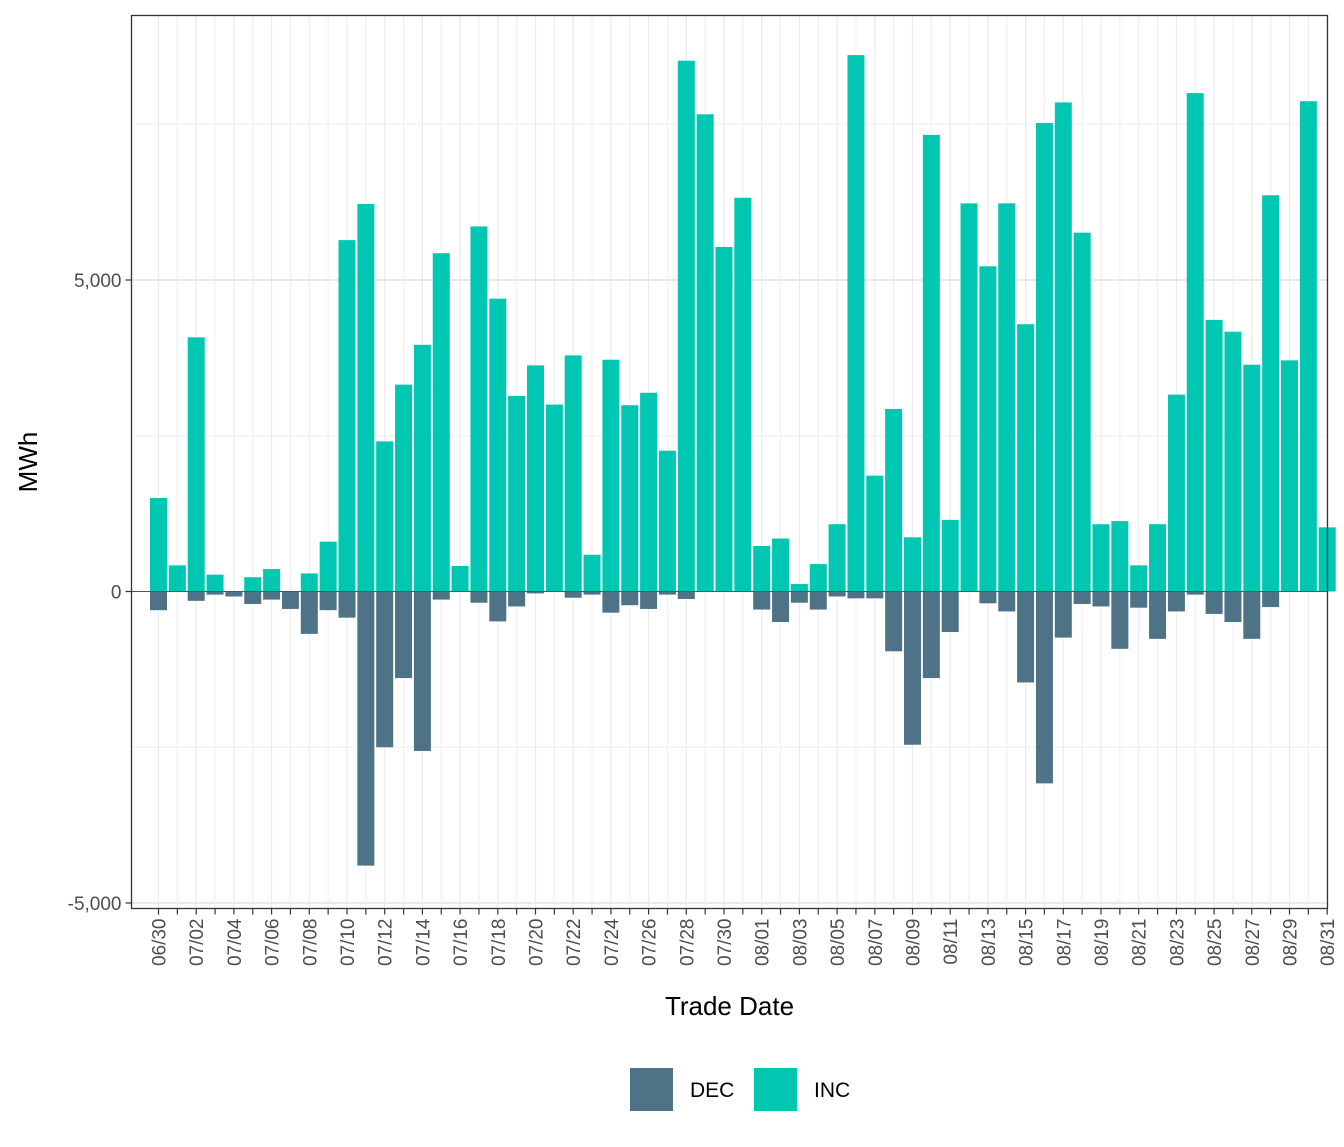  Describe the element at coordinates (763, 943) in the screenshot. I see `x-tick-label: 08/01` at that location.